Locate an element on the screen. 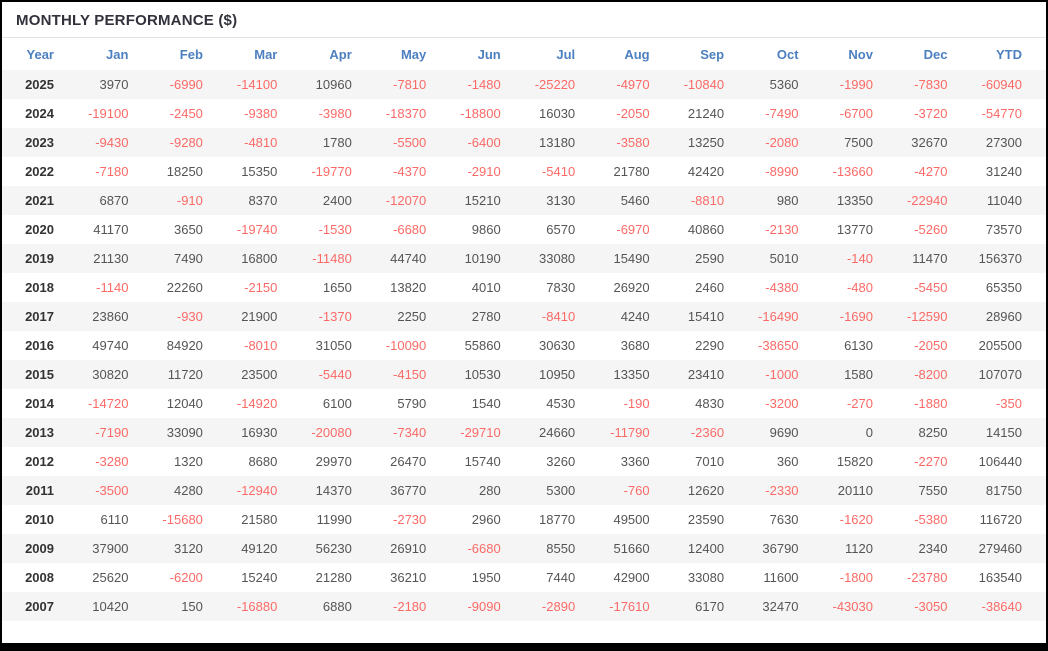  value-cell: 33080 is located at coordinates (557, 258).